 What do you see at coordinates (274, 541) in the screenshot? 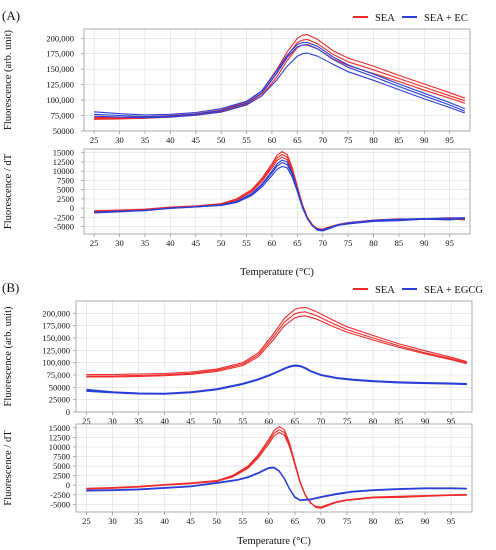
I see `x-axis-label: Temperature (°C)` at bounding box center [274, 541].